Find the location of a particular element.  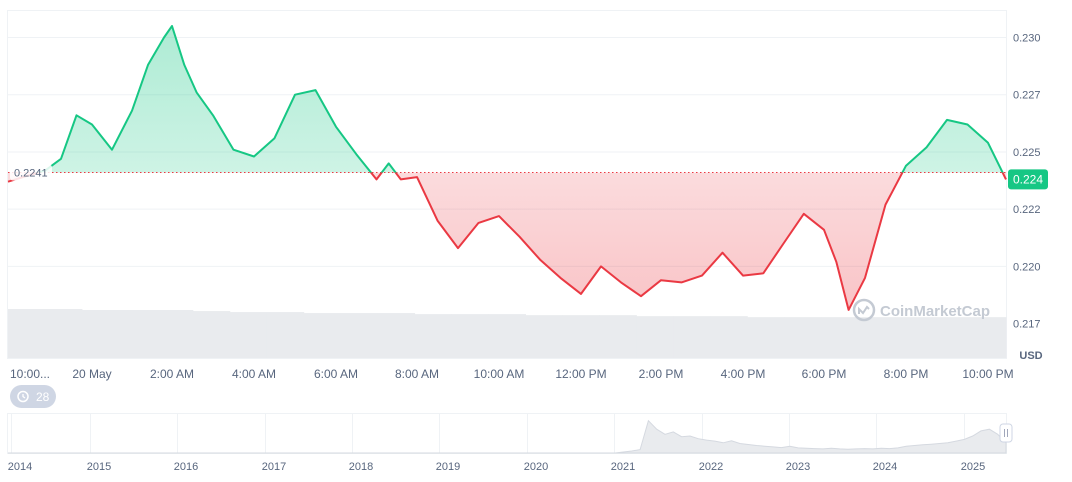

x-tick-label: 6:00 AM is located at coordinates (336, 374).